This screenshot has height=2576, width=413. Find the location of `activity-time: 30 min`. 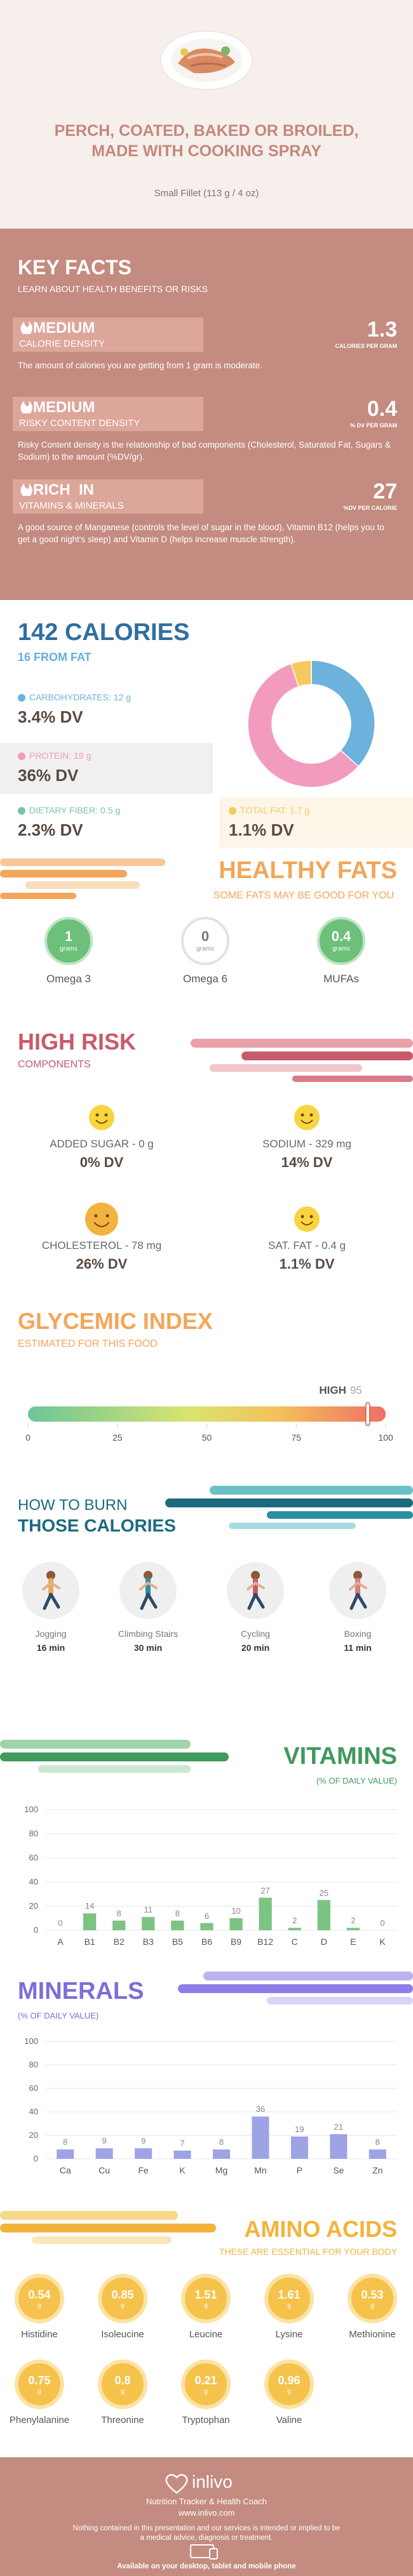

activity-time: 30 min is located at coordinates (148, 1648).